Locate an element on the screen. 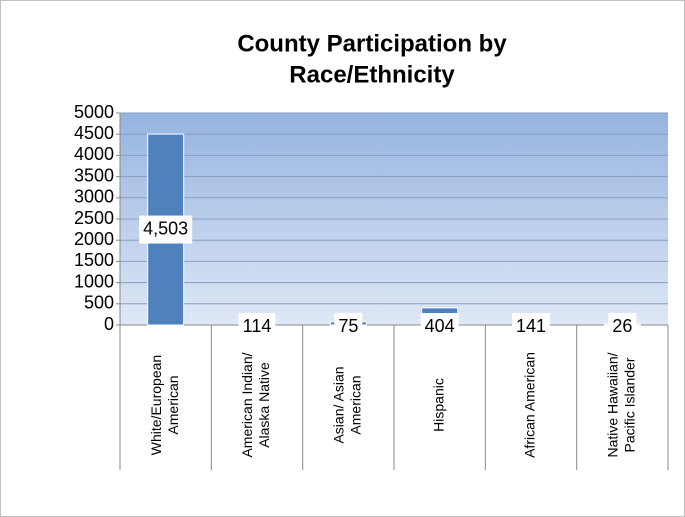 The image size is (685, 517). y-tick-label: 4000 is located at coordinates (94, 154).